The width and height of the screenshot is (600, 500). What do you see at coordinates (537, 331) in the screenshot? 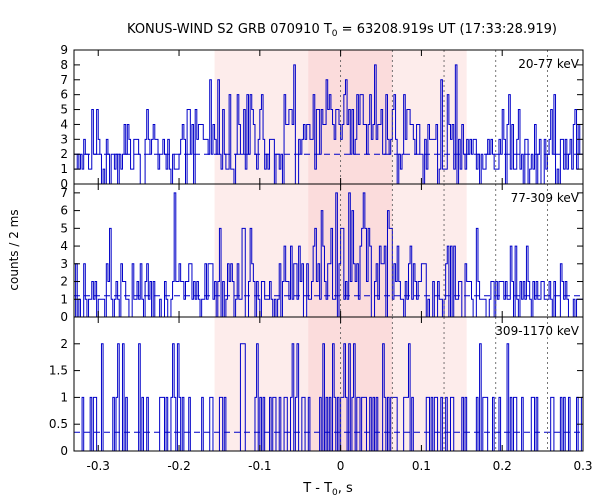
I see `panel-energy-label: 309-1170 keV` at bounding box center [537, 331].